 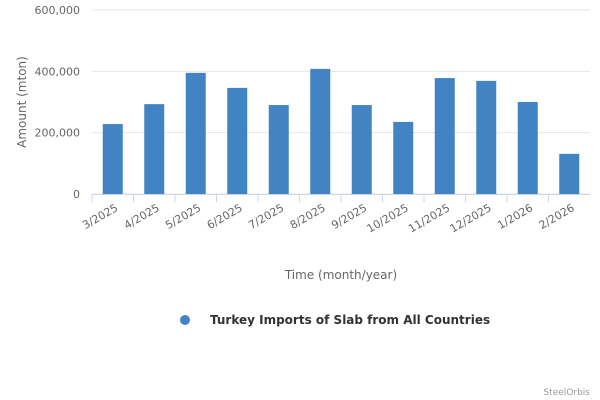 What do you see at coordinates (515, 216) in the screenshot?
I see `x-tick-label: 1/2026` at bounding box center [515, 216].